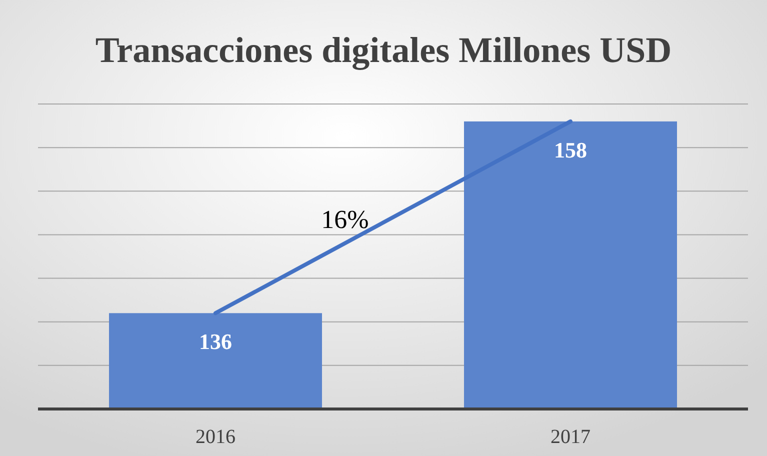 The height and width of the screenshot is (456, 767). What do you see at coordinates (215, 341) in the screenshot?
I see `data-label: 136` at bounding box center [215, 341].